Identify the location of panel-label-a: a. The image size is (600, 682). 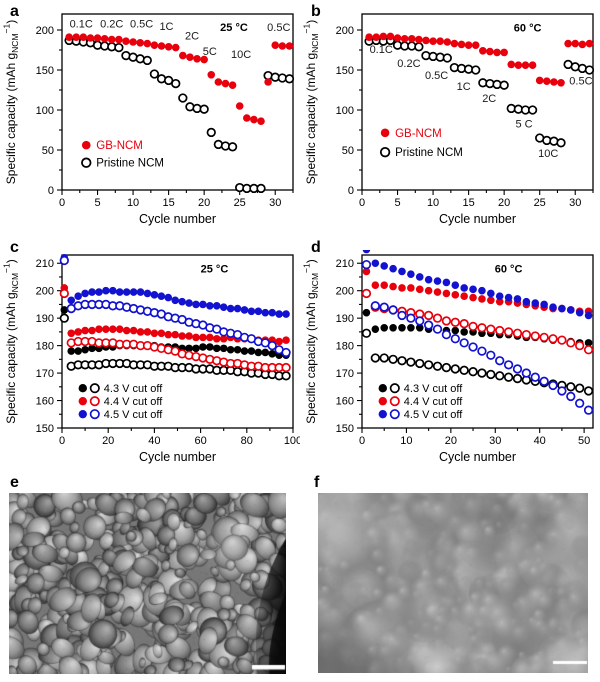
(14, 11).